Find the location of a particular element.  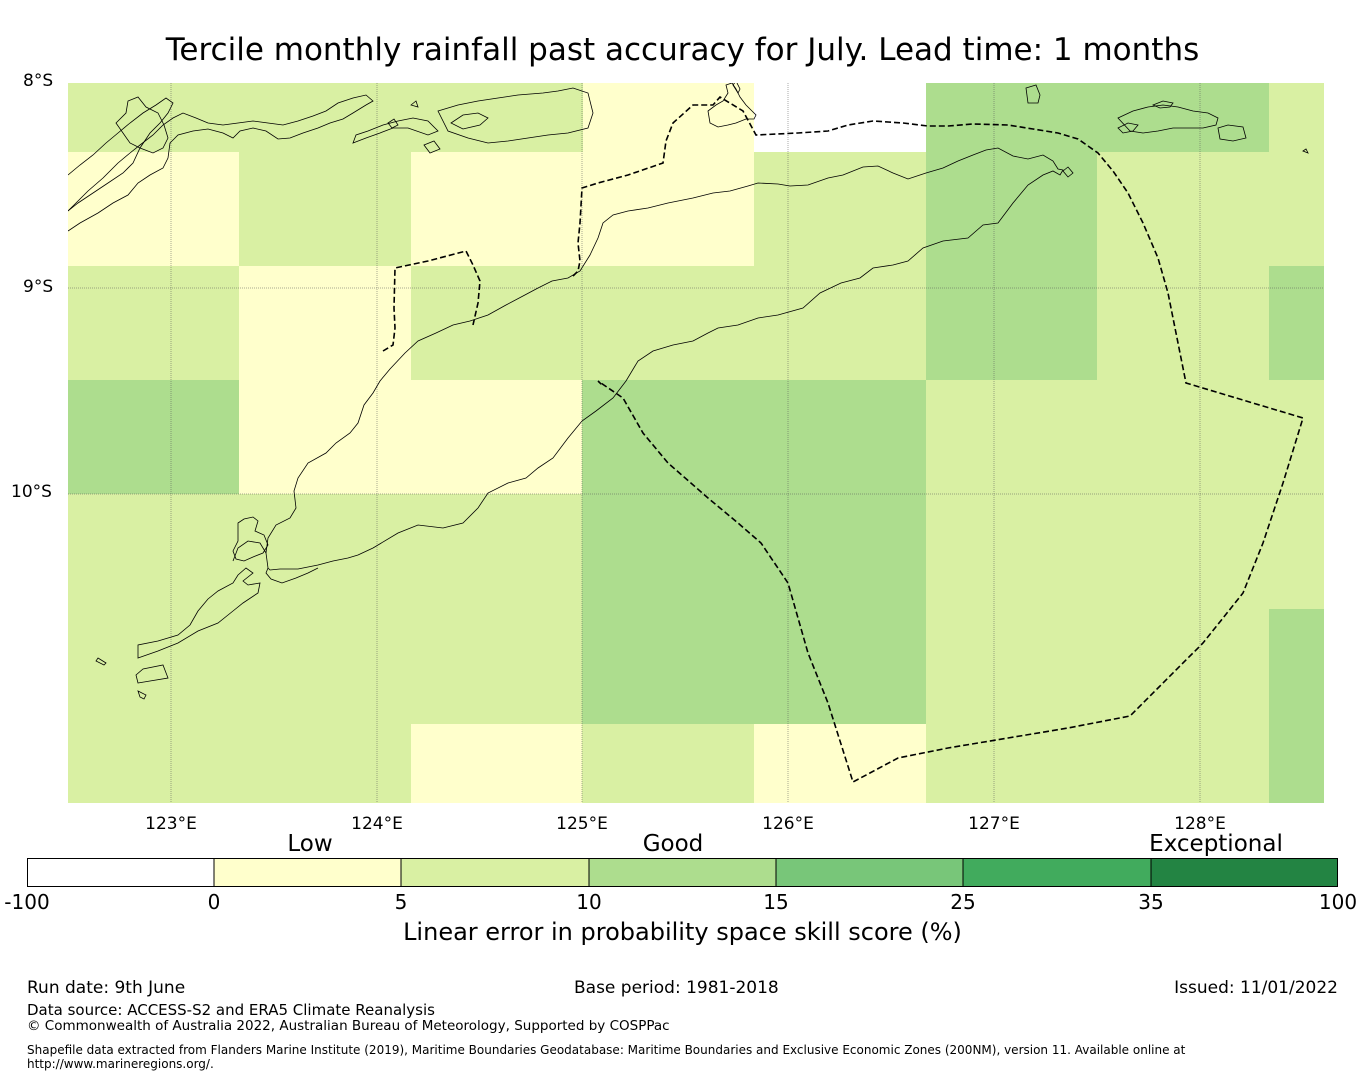

issued-date: Issued: 11/01/2022 is located at coordinates (1256, 988).